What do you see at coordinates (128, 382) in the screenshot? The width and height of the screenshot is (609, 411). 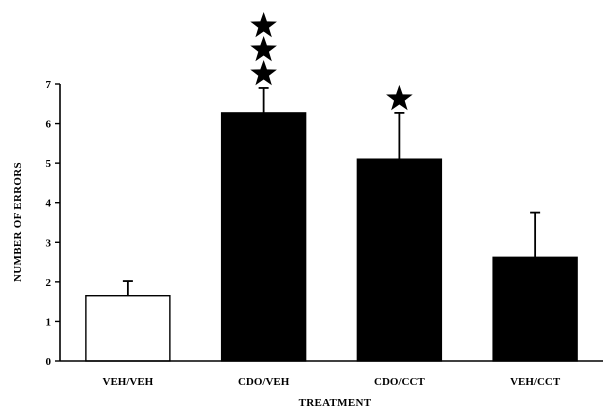 I see `x-tick-label: VEH/VEH` at bounding box center [128, 382].